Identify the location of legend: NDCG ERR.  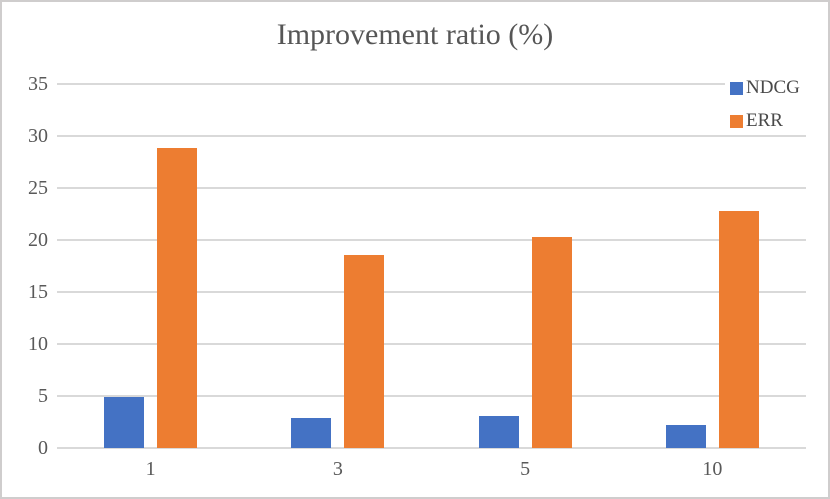
(765, 104).